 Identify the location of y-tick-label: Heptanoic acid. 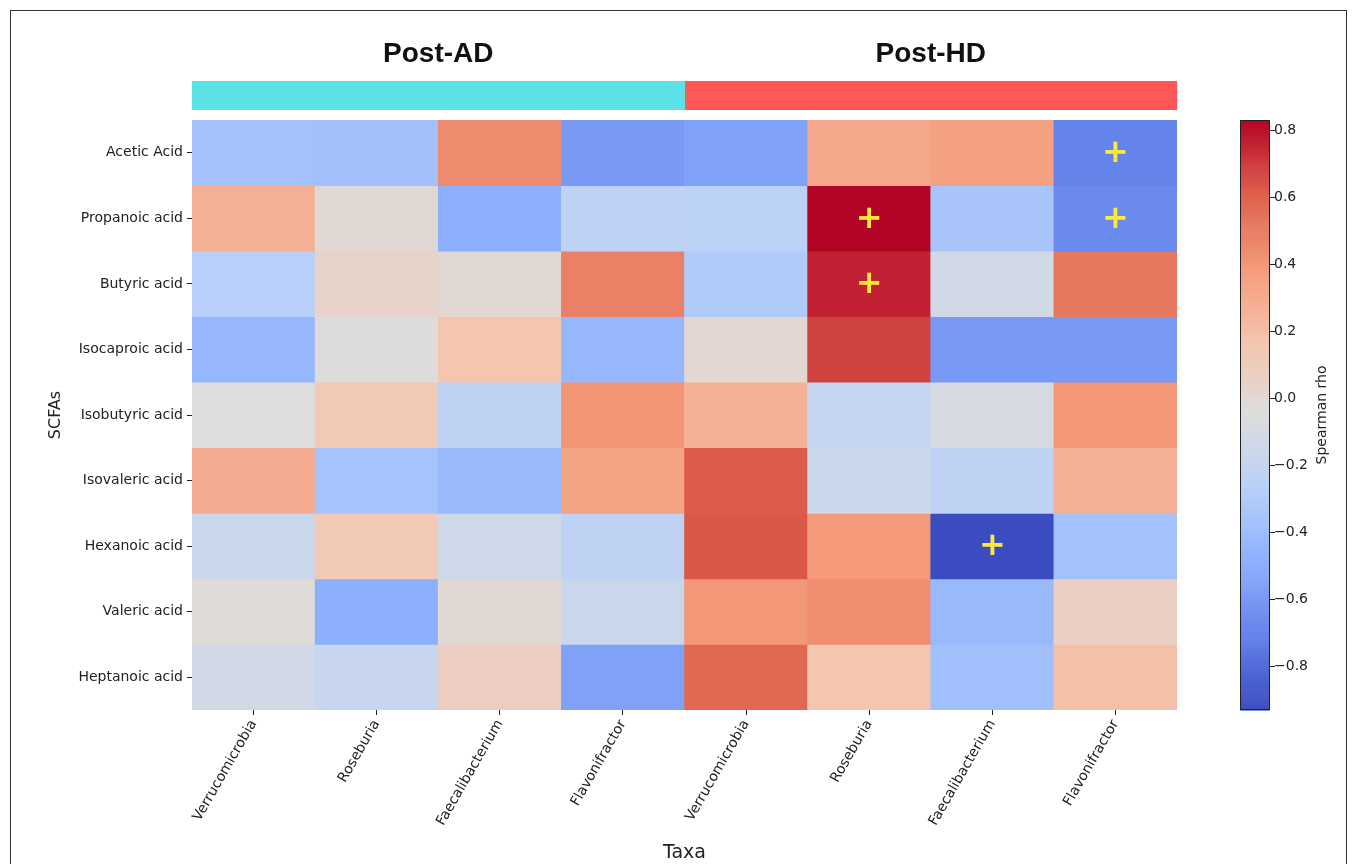
(130, 675).